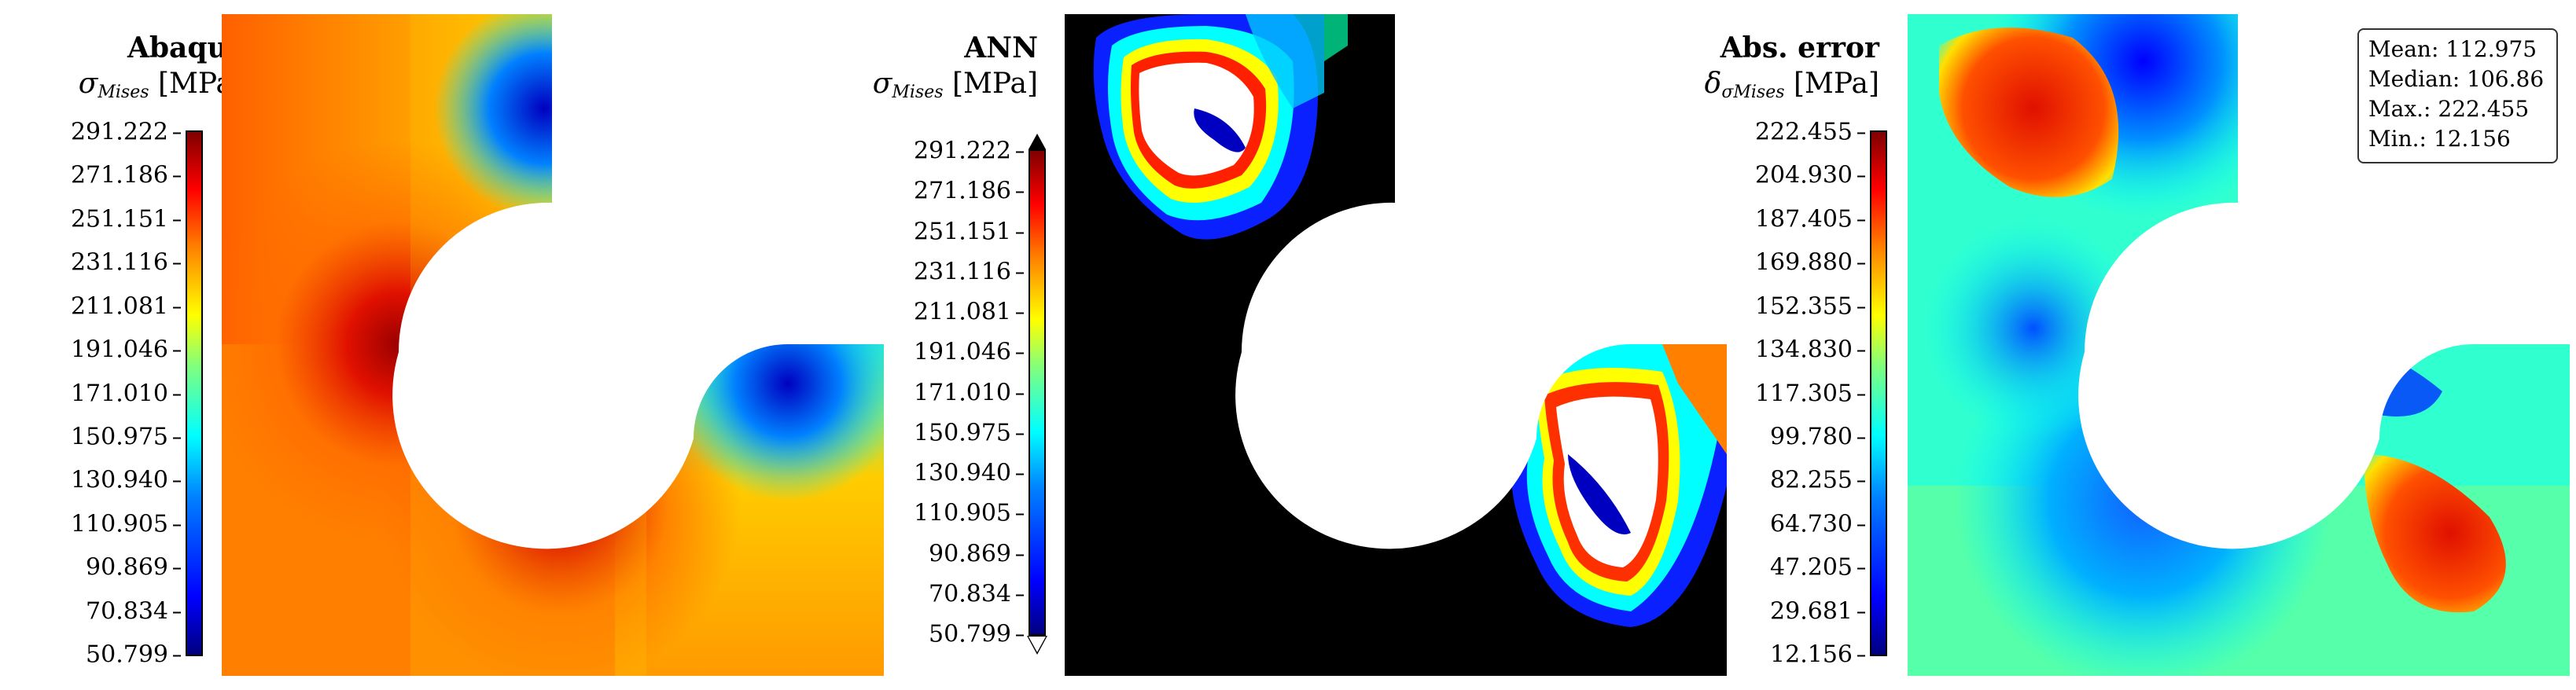 The height and width of the screenshot is (690, 2576). I want to click on stat-median: Median: 106.86, so click(2456, 79).